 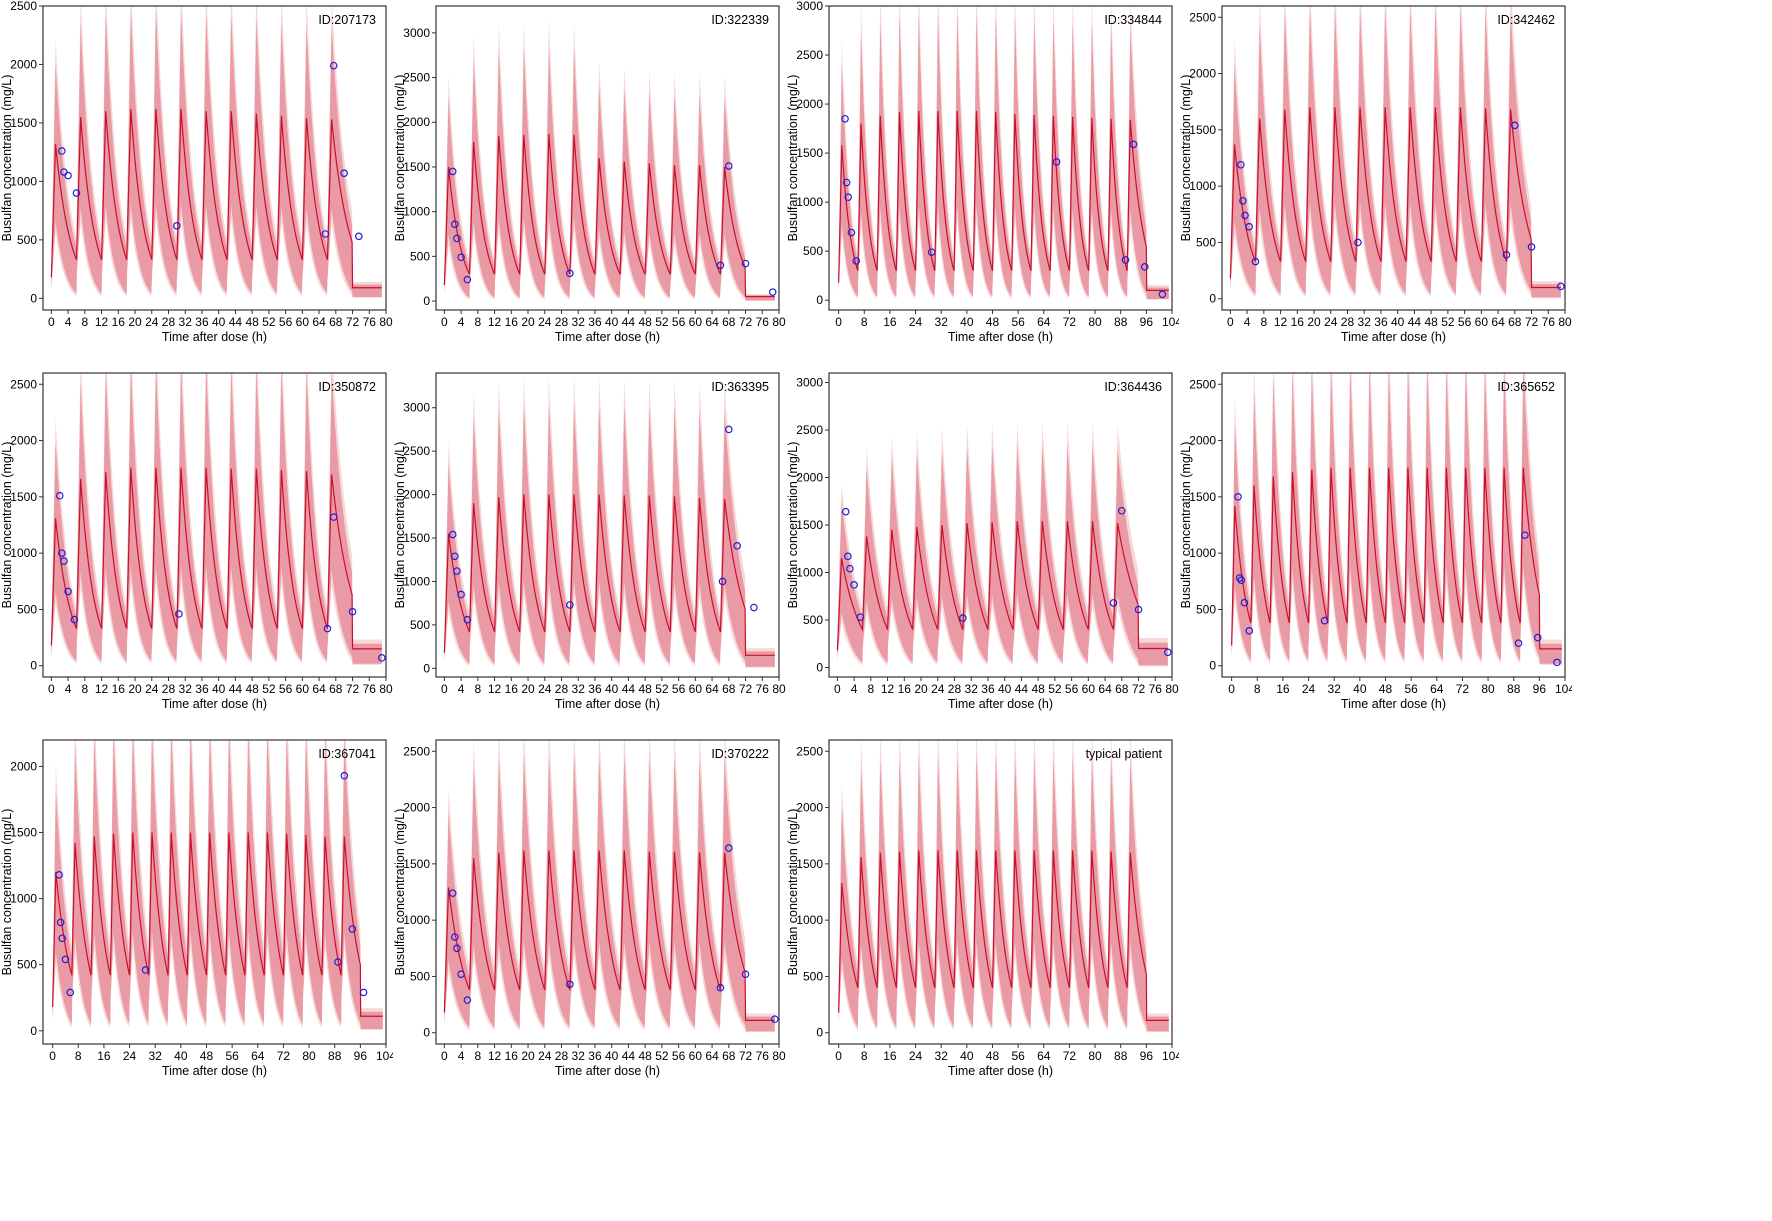 What do you see at coordinates (347, 20) in the screenshot?
I see `patient-id-label: ID:207173` at bounding box center [347, 20].